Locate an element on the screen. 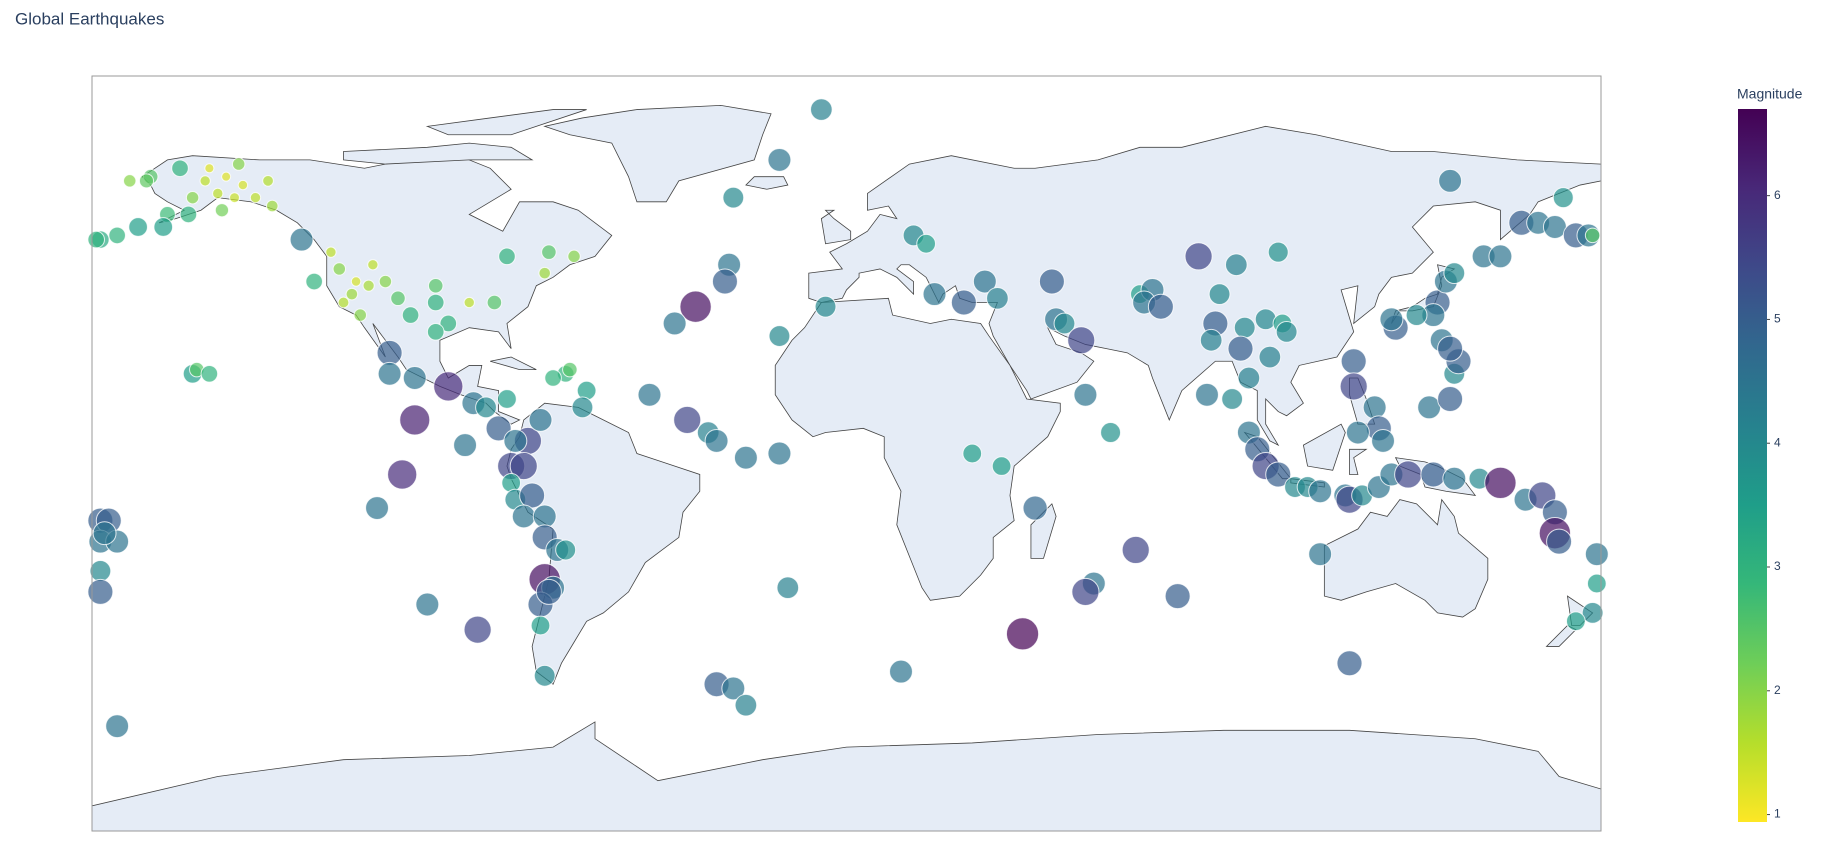 This screenshot has height=853, width=1823. colorbar-tick-label: 6 is located at coordinates (1777, 195).